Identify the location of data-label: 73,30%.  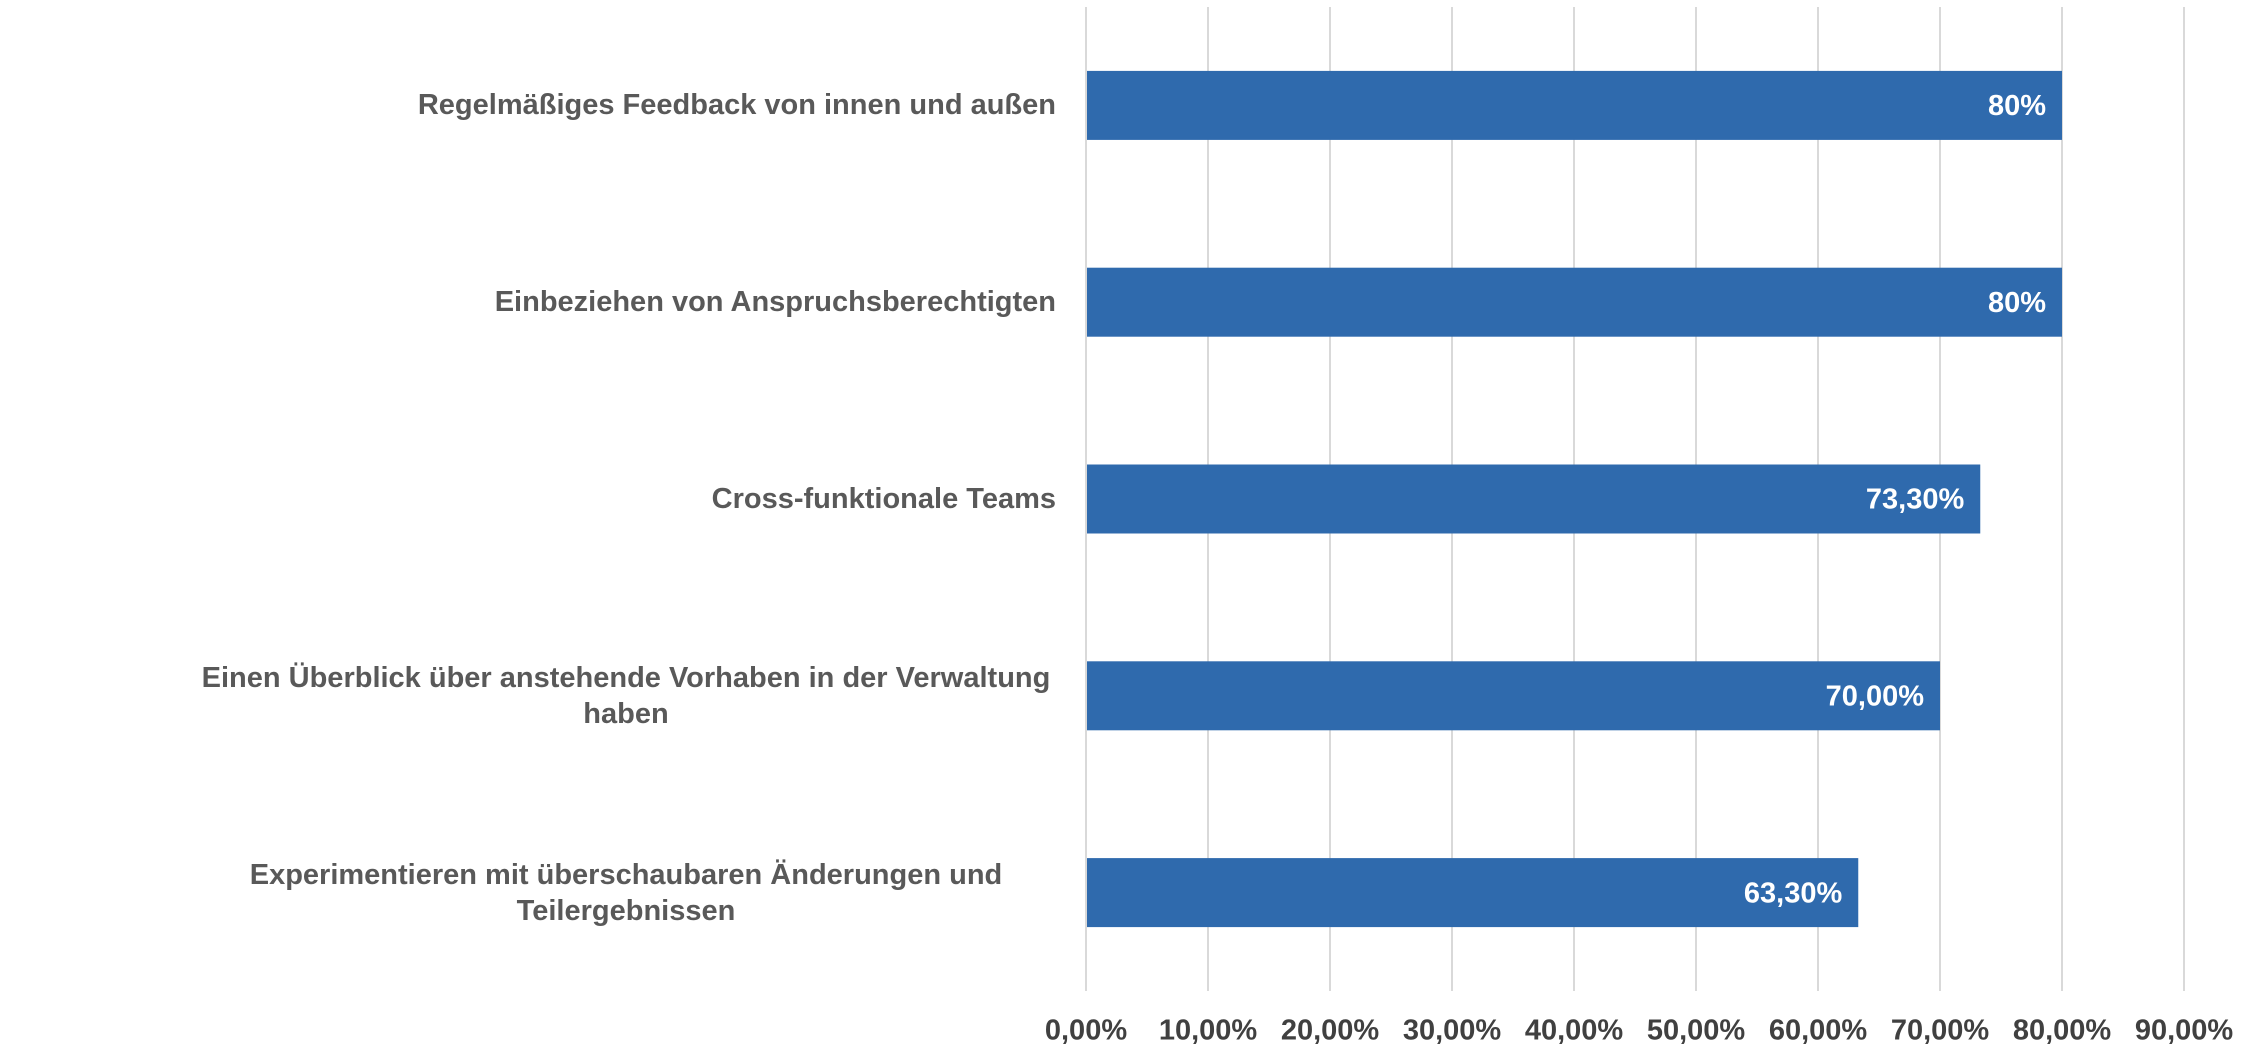
(1915, 500).